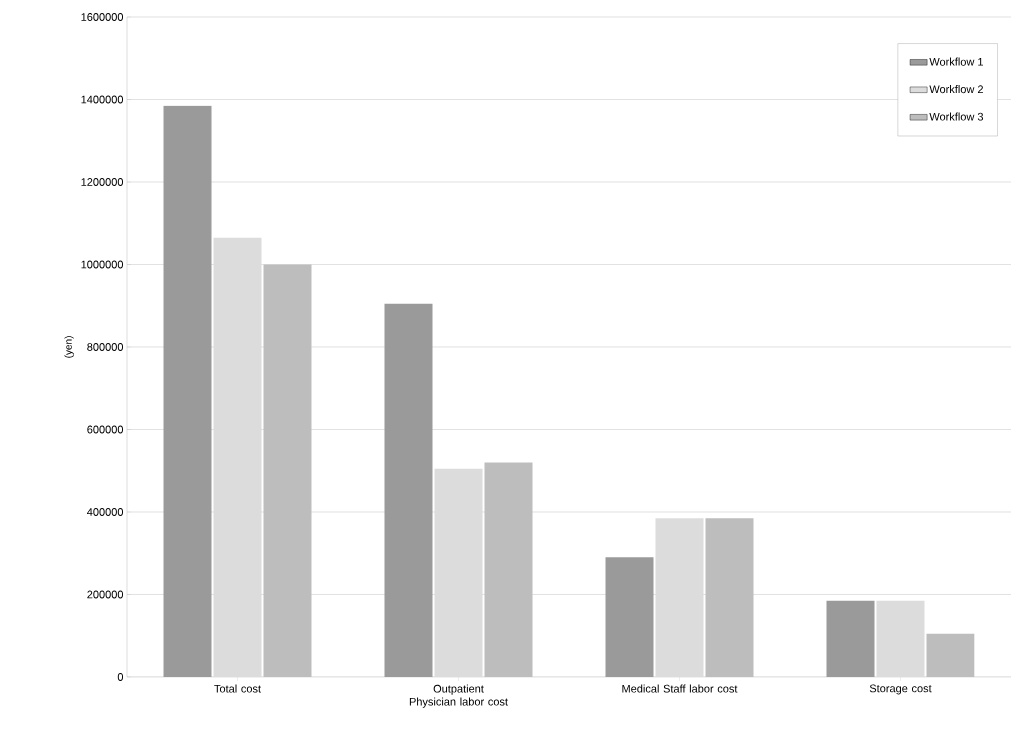 The image size is (1011, 738). What do you see at coordinates (458, 696) in the screenshot?
I see `x-tick-label: Outpatient Physician labor cost` at bounding box center [458, 696].